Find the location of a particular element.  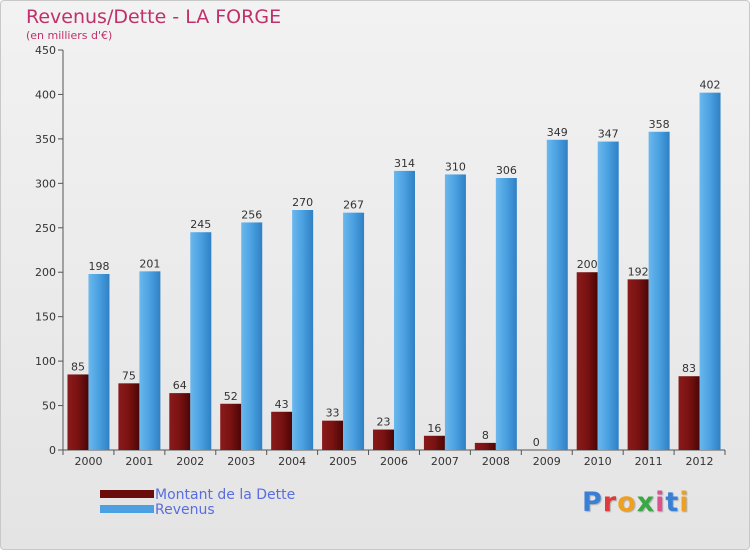

data-label-revenue: 402 is located at coordinates (710, 85).